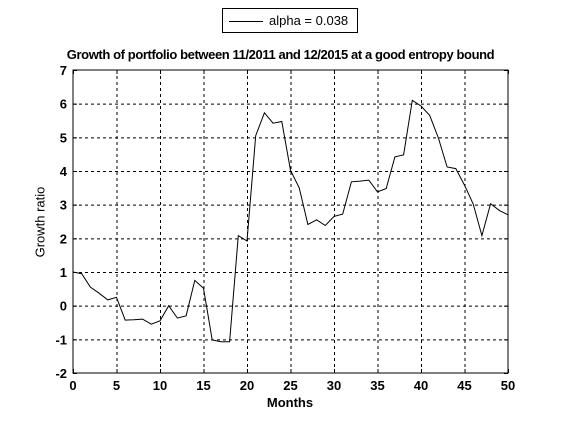  I want to click on x-tick-label: 25, so click(290, 385).